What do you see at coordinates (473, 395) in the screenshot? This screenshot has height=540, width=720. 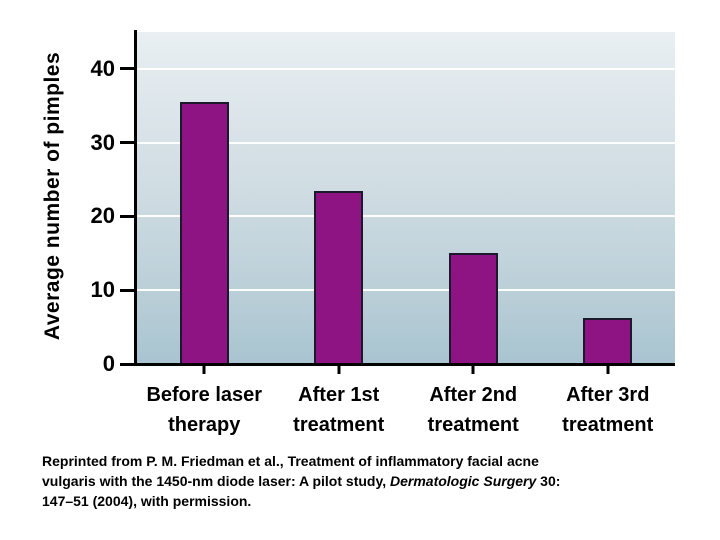 I see `x-category-label-line: After 2nd` at bounding box center [473, 395].